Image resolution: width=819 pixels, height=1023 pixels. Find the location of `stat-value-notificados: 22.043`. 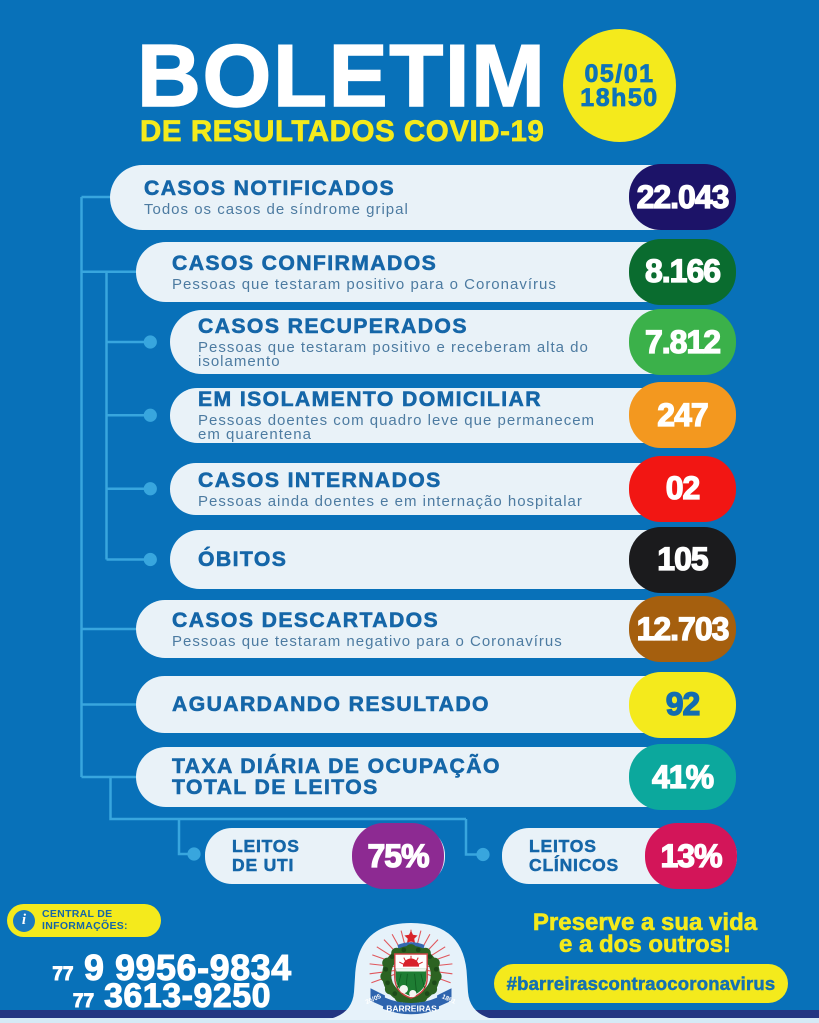

stat-value-notificados: 22.043 is located at coordinates (682, 197).